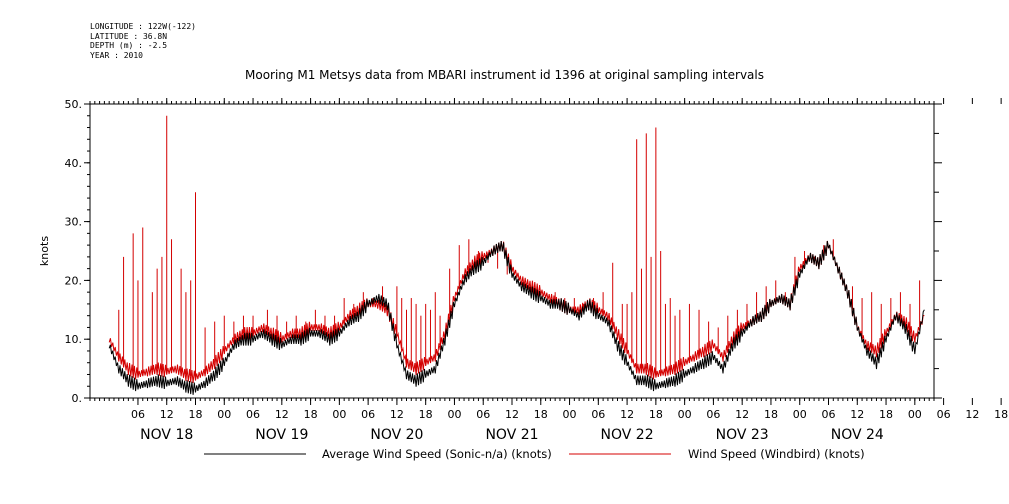 The height and width of the screenshot is (504, 1009). Describe the element at coordinates (129, 36) in the screenshot. I see `meta-latitude: LATITUDE : 36.8N` at that location.